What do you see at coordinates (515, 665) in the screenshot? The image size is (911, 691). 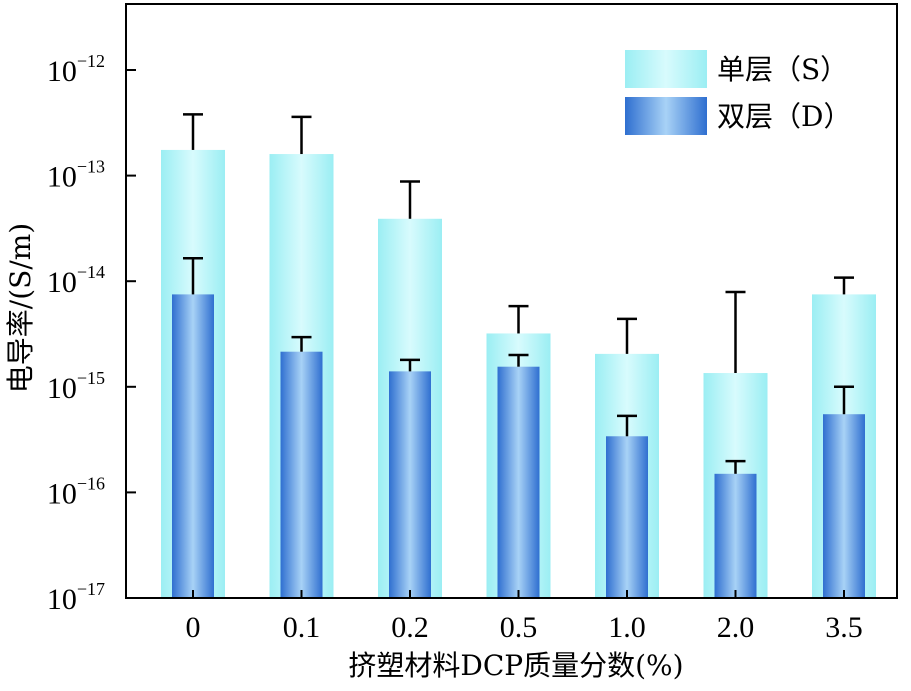 I see `x-axis-title: 挤塑材料DCP质量分数(%)` at bounding box center [515, 665].